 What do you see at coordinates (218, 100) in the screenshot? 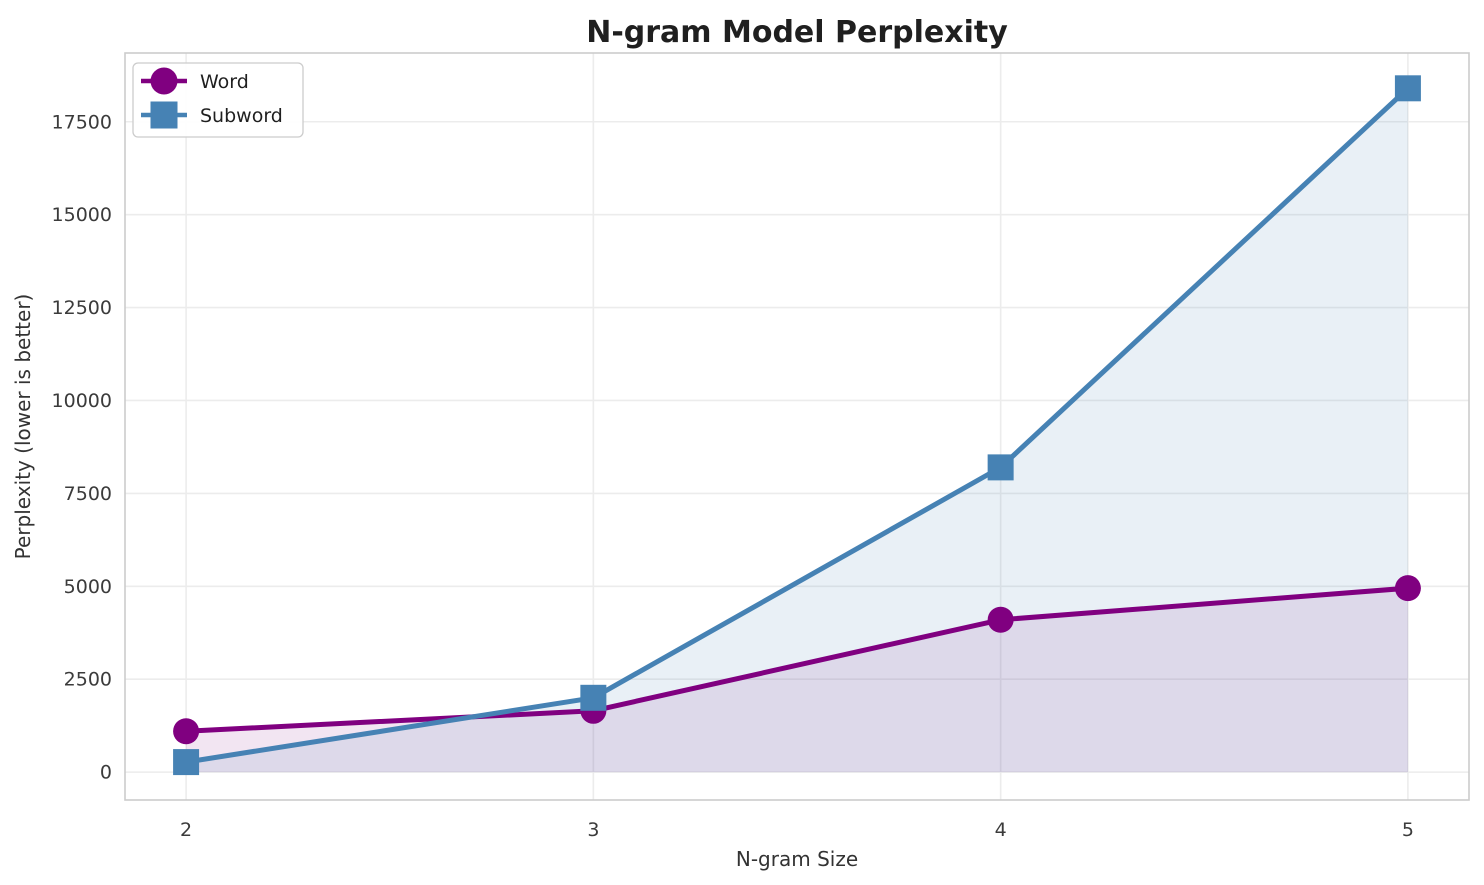
I see `legend: Word Subword` at bounding box center [218, 100].